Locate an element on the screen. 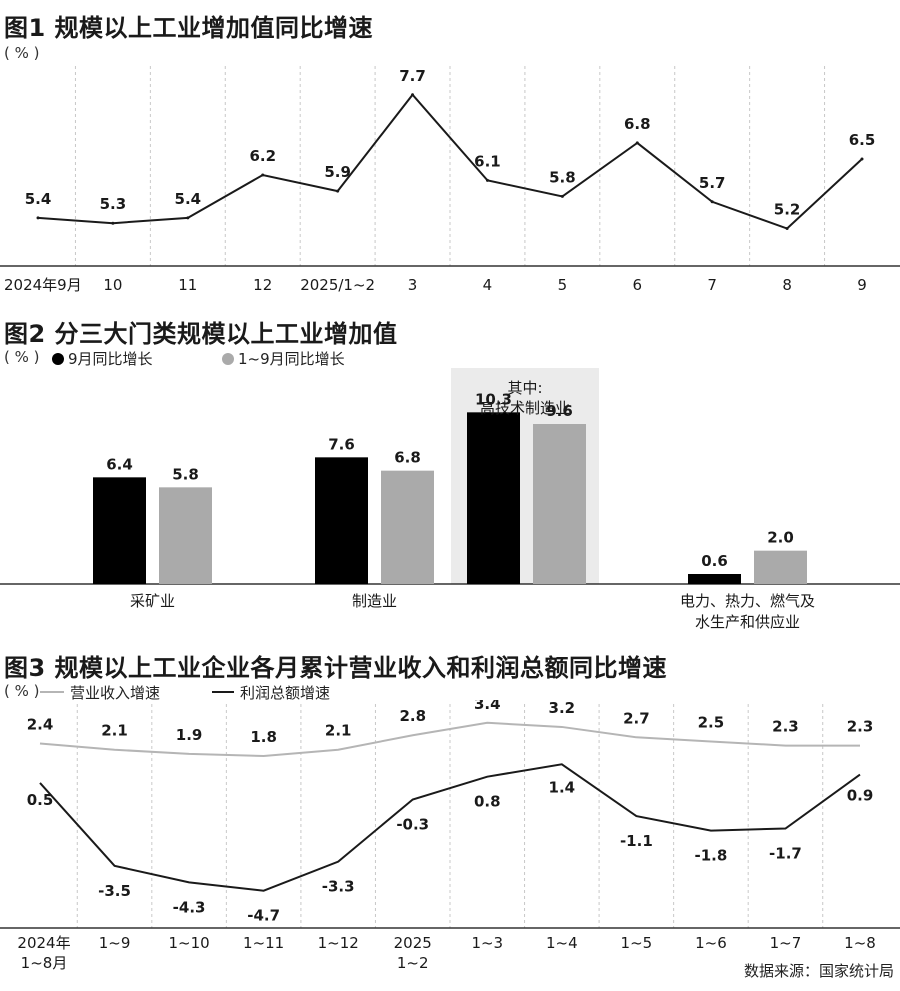  chart2-legend-label-0: 9月同比增长 is located at coordinates (110, 359).